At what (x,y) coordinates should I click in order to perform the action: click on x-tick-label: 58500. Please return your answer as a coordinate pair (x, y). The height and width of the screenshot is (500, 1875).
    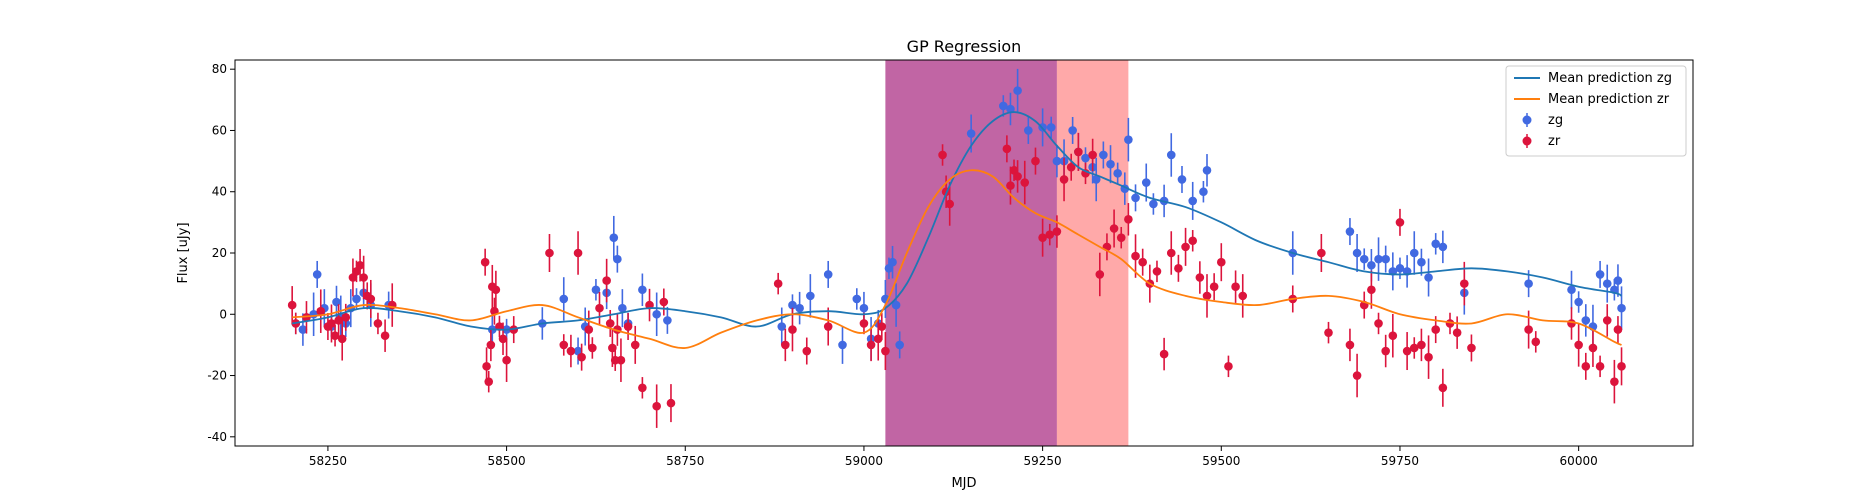
    Looking at the image, I should click on (506, 461).